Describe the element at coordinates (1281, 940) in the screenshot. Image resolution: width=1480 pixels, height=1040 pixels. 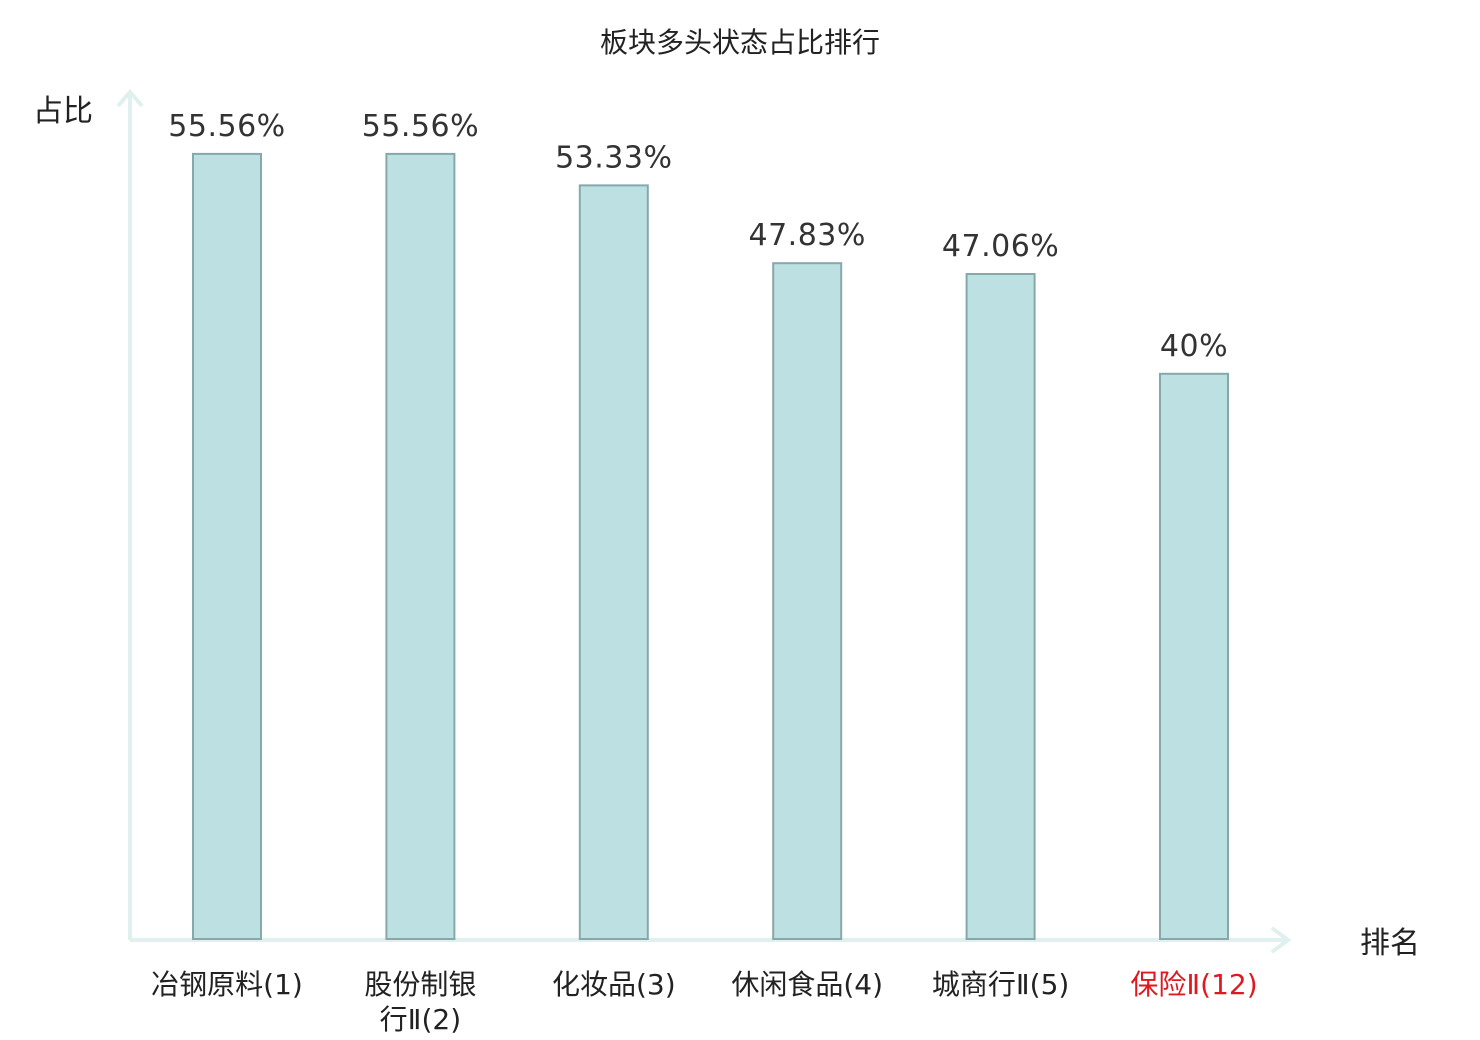
I see `x-axis-arrow-icon` at that location.